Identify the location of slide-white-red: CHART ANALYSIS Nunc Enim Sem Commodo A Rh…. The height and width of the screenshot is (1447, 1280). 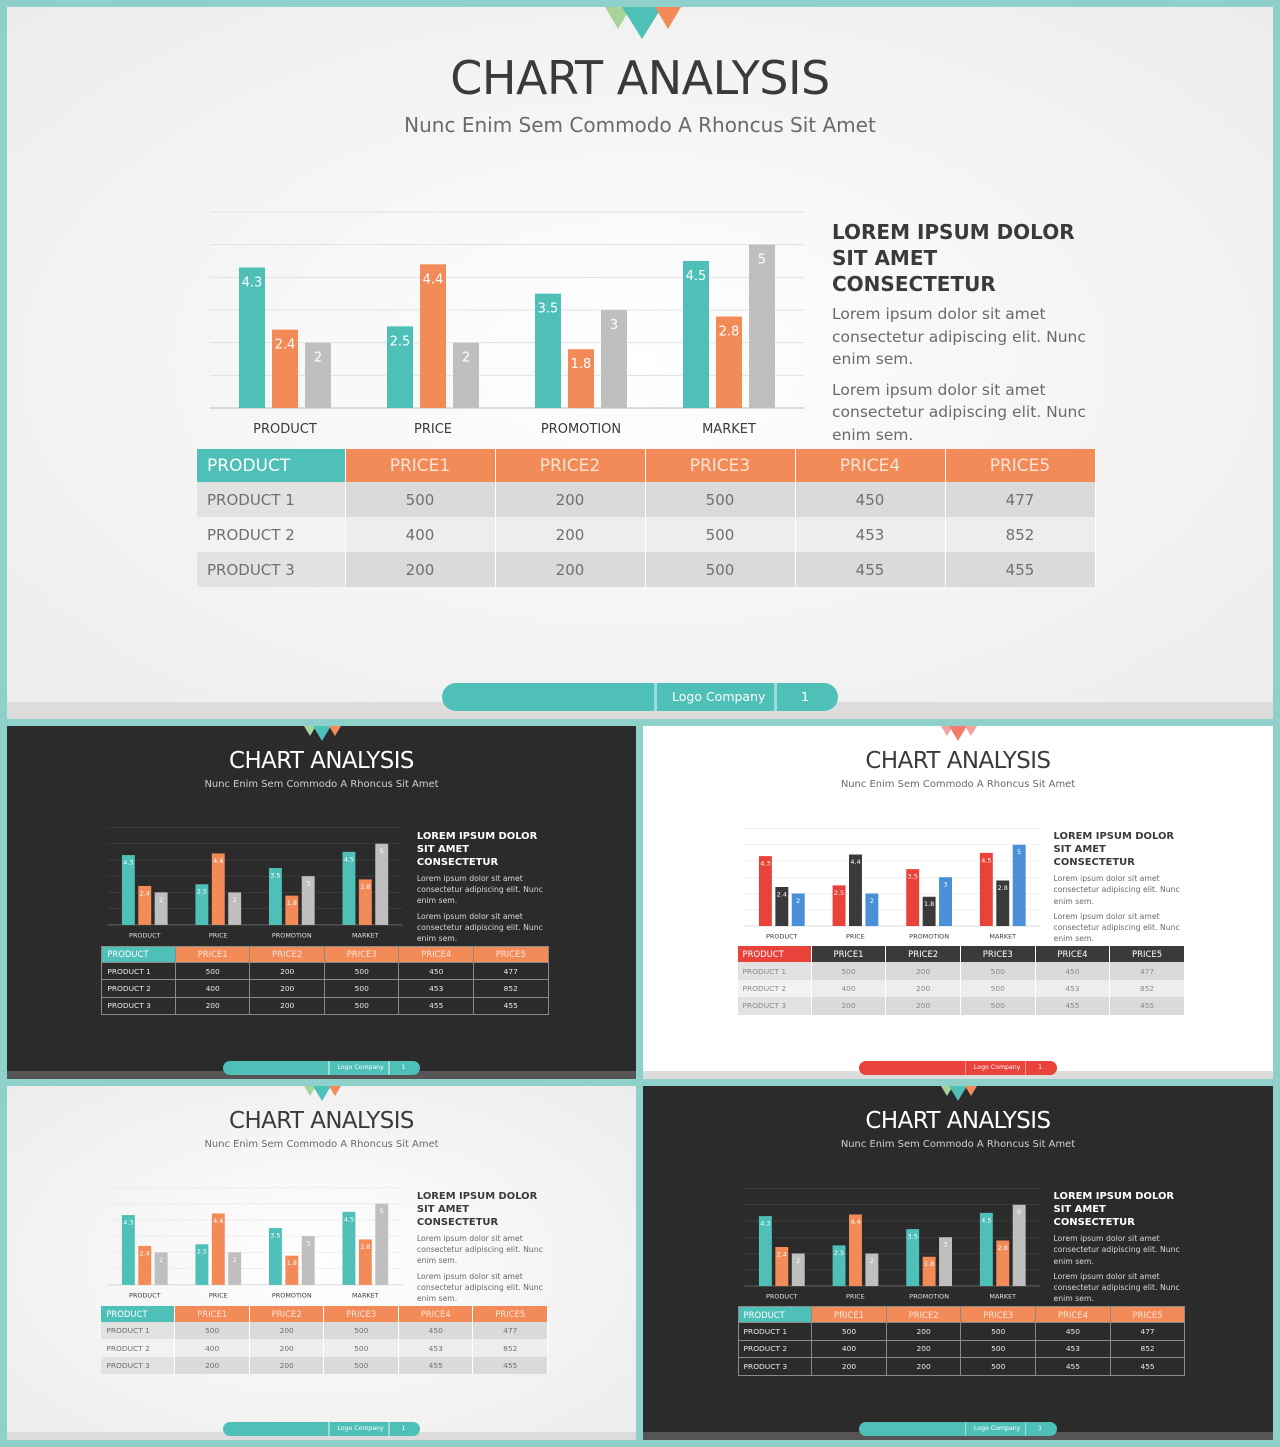
(958, 902).